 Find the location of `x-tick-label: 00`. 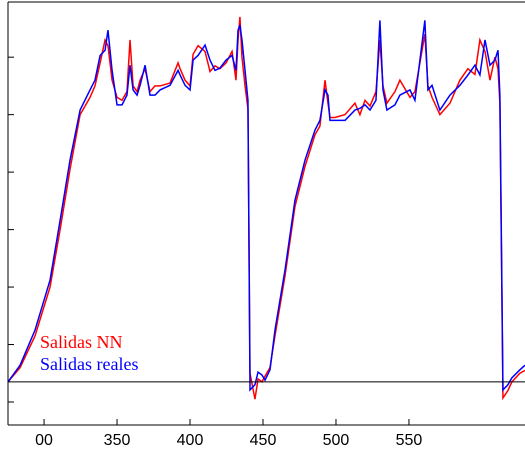

x-tick-label: 00 is located at coordinates (44, 440).